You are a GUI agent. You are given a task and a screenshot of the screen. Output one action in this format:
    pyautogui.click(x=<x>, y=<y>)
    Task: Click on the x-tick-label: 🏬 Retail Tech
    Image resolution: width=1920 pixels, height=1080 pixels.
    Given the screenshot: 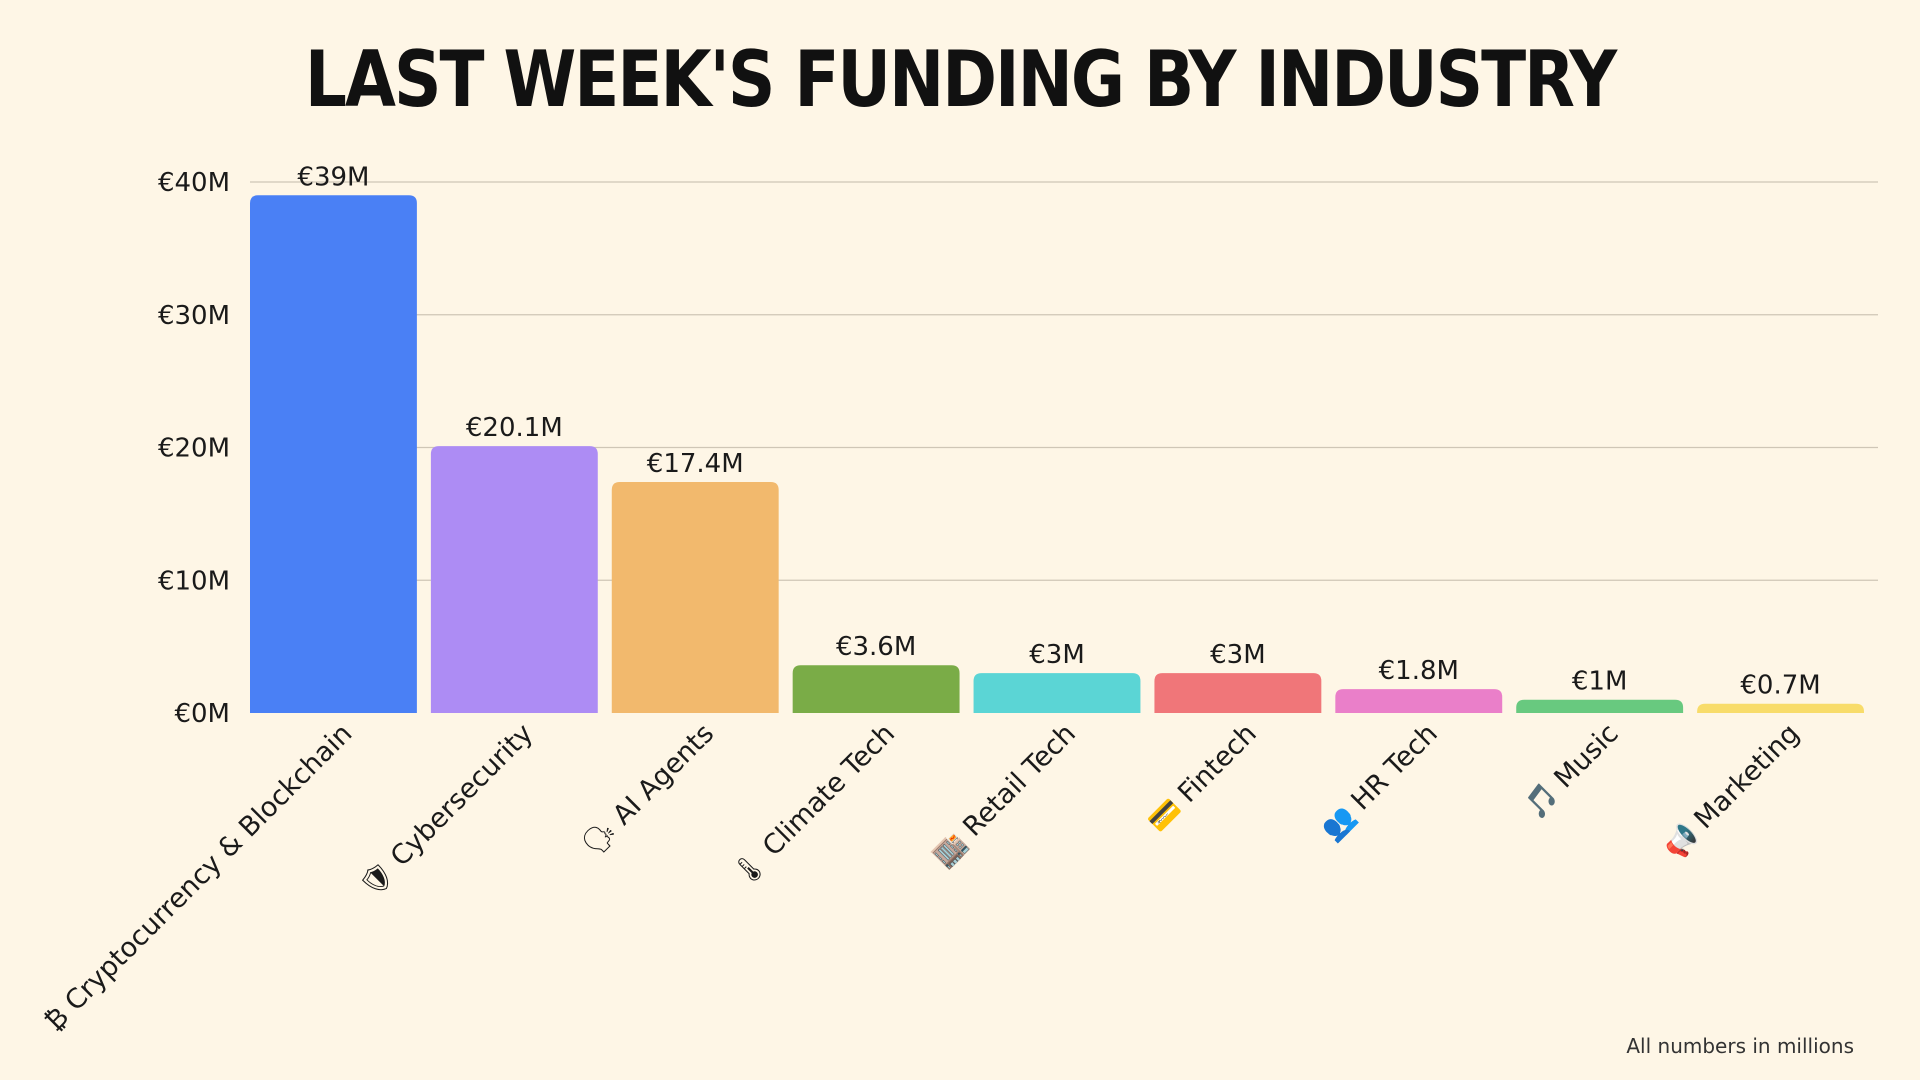 What is the action you would take?
    pyautogui.click(x=1004, y=795)
    